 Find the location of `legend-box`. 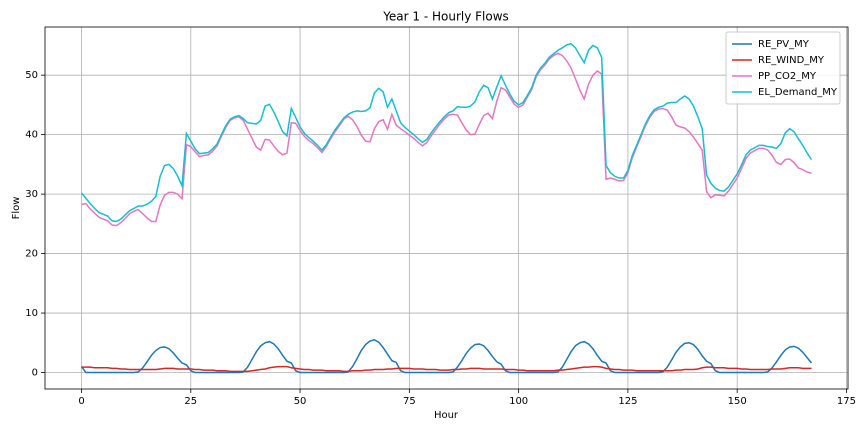

legend-box is located at coordinates (783, 68).